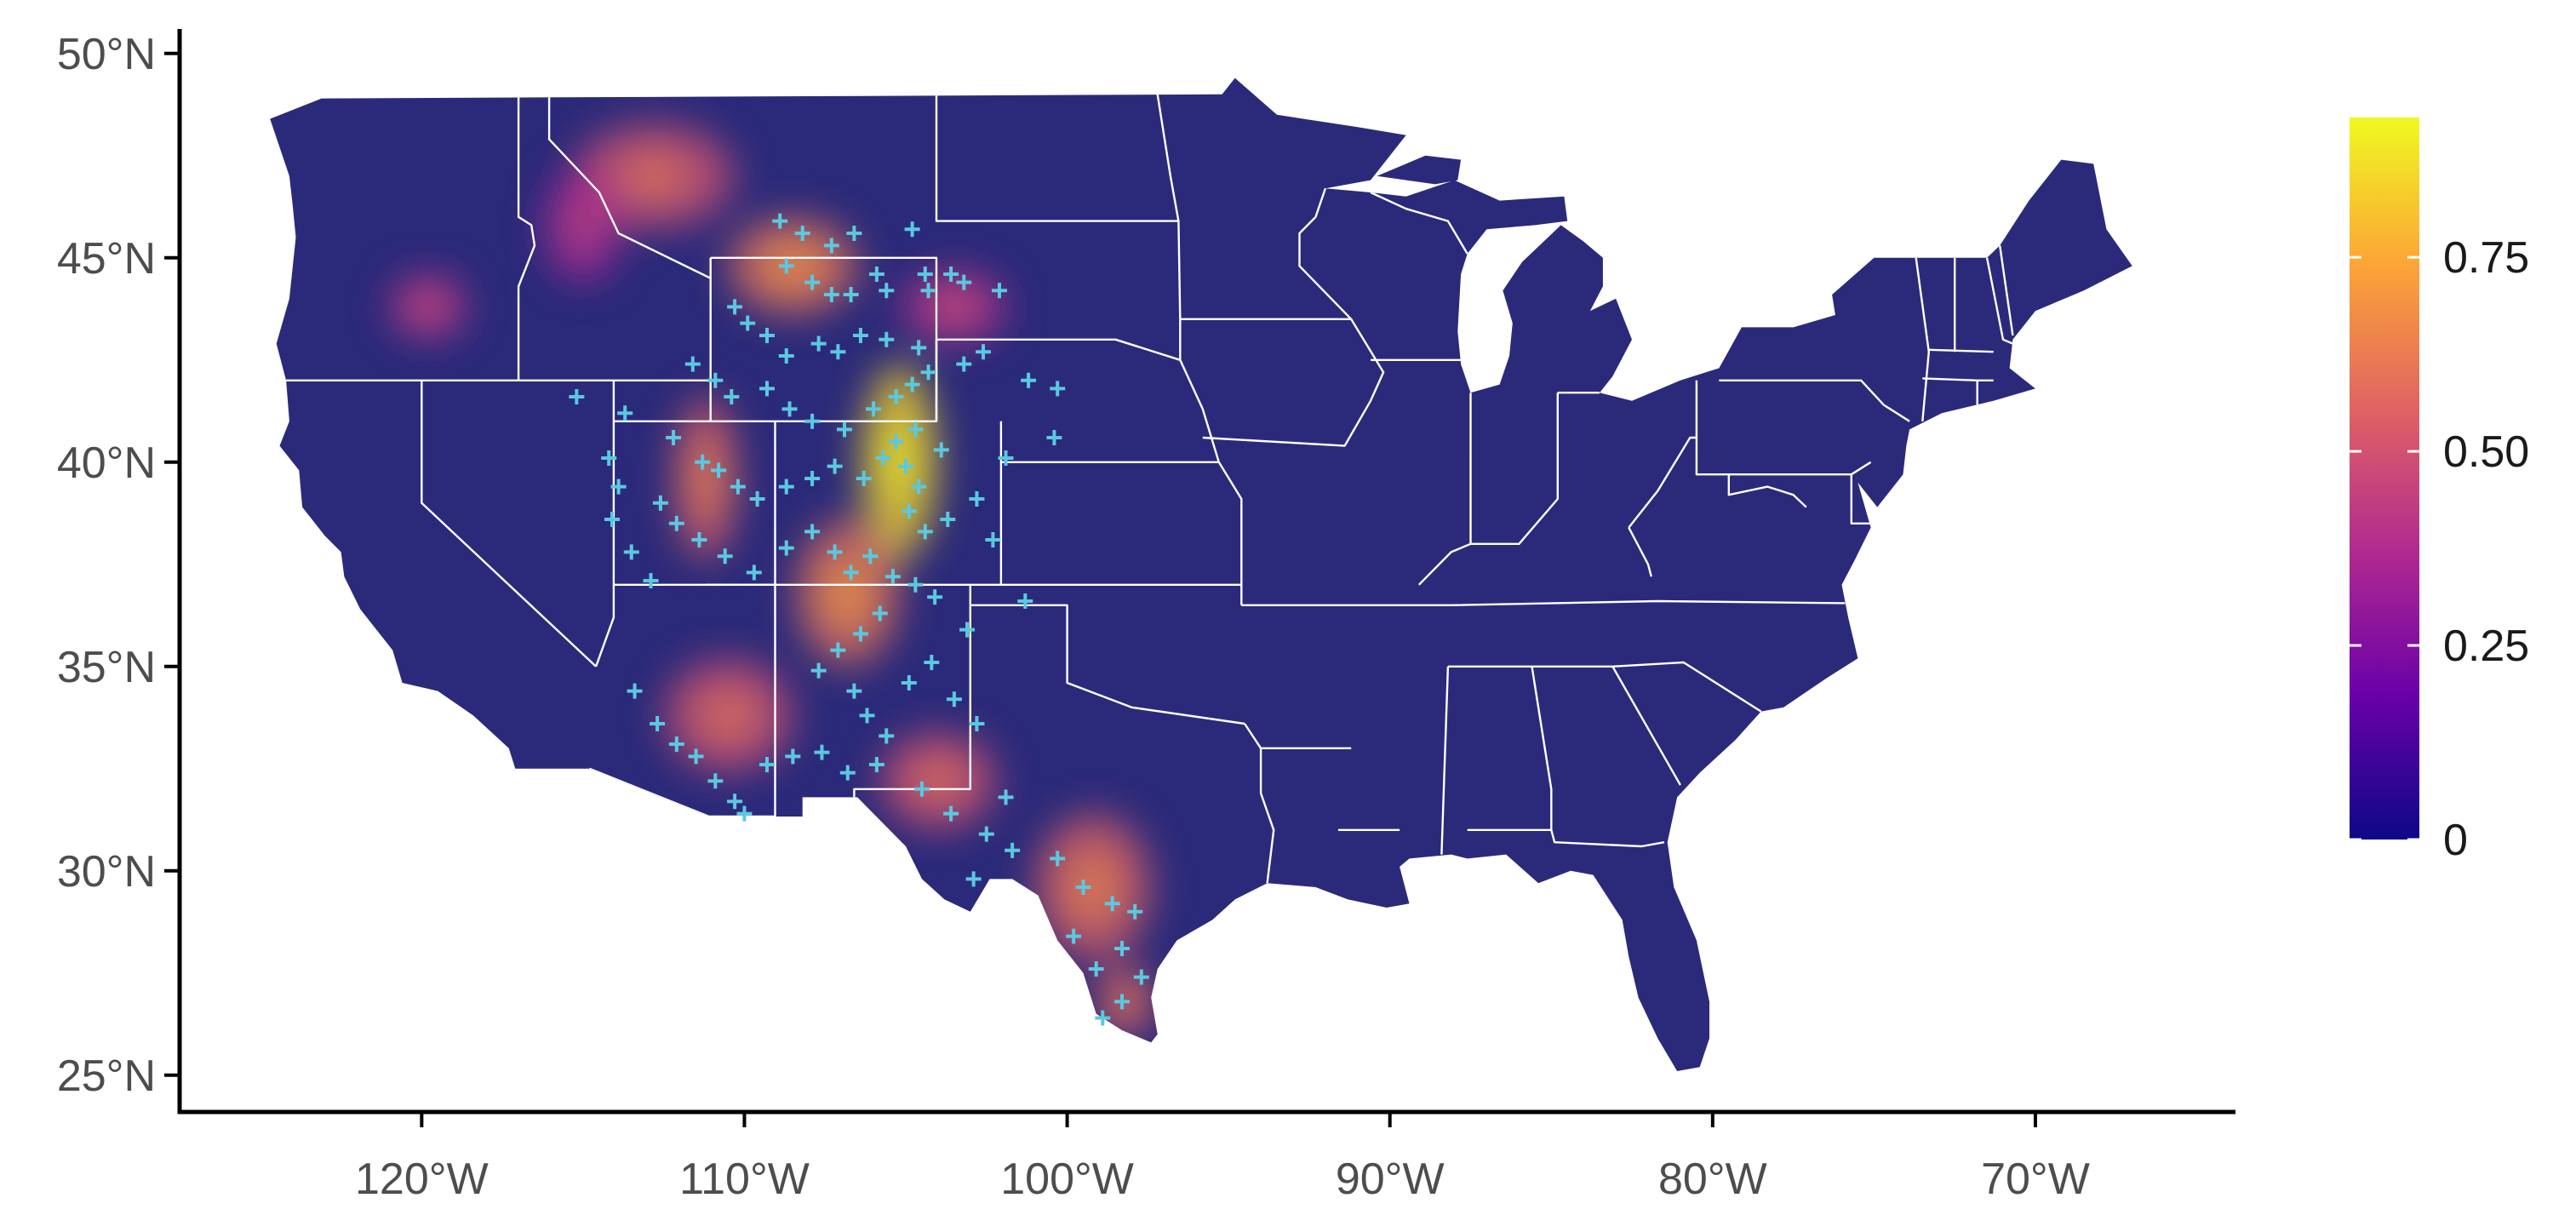 This screenshot has height=1215, width=2576. I want to click on x-tick-label: 90°W, so click(1390, 1179).